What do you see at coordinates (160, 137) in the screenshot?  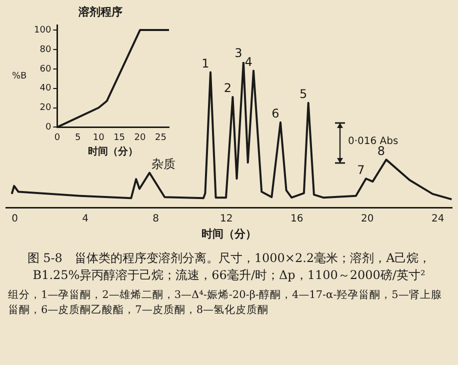 I see `x-tick-label: 25` at bounding box center [160, 137].